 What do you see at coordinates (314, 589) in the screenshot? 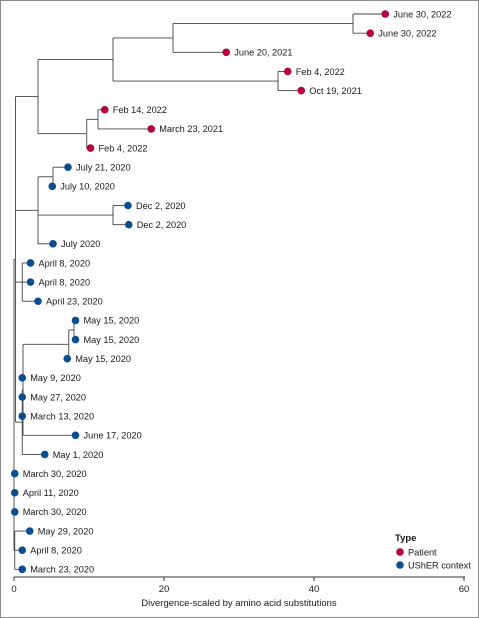
I see `x-tick-label: 40` at bounding box center [314, 589].